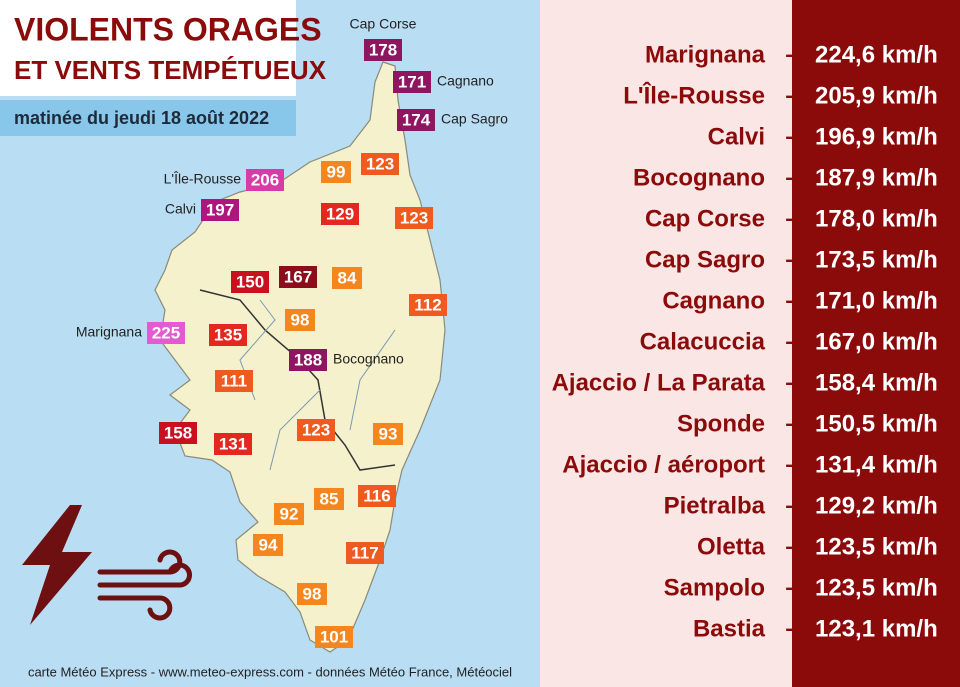 The height and width of the screenshot is (687, 960). I want to click on marker-value: 112, so click(427, 304).